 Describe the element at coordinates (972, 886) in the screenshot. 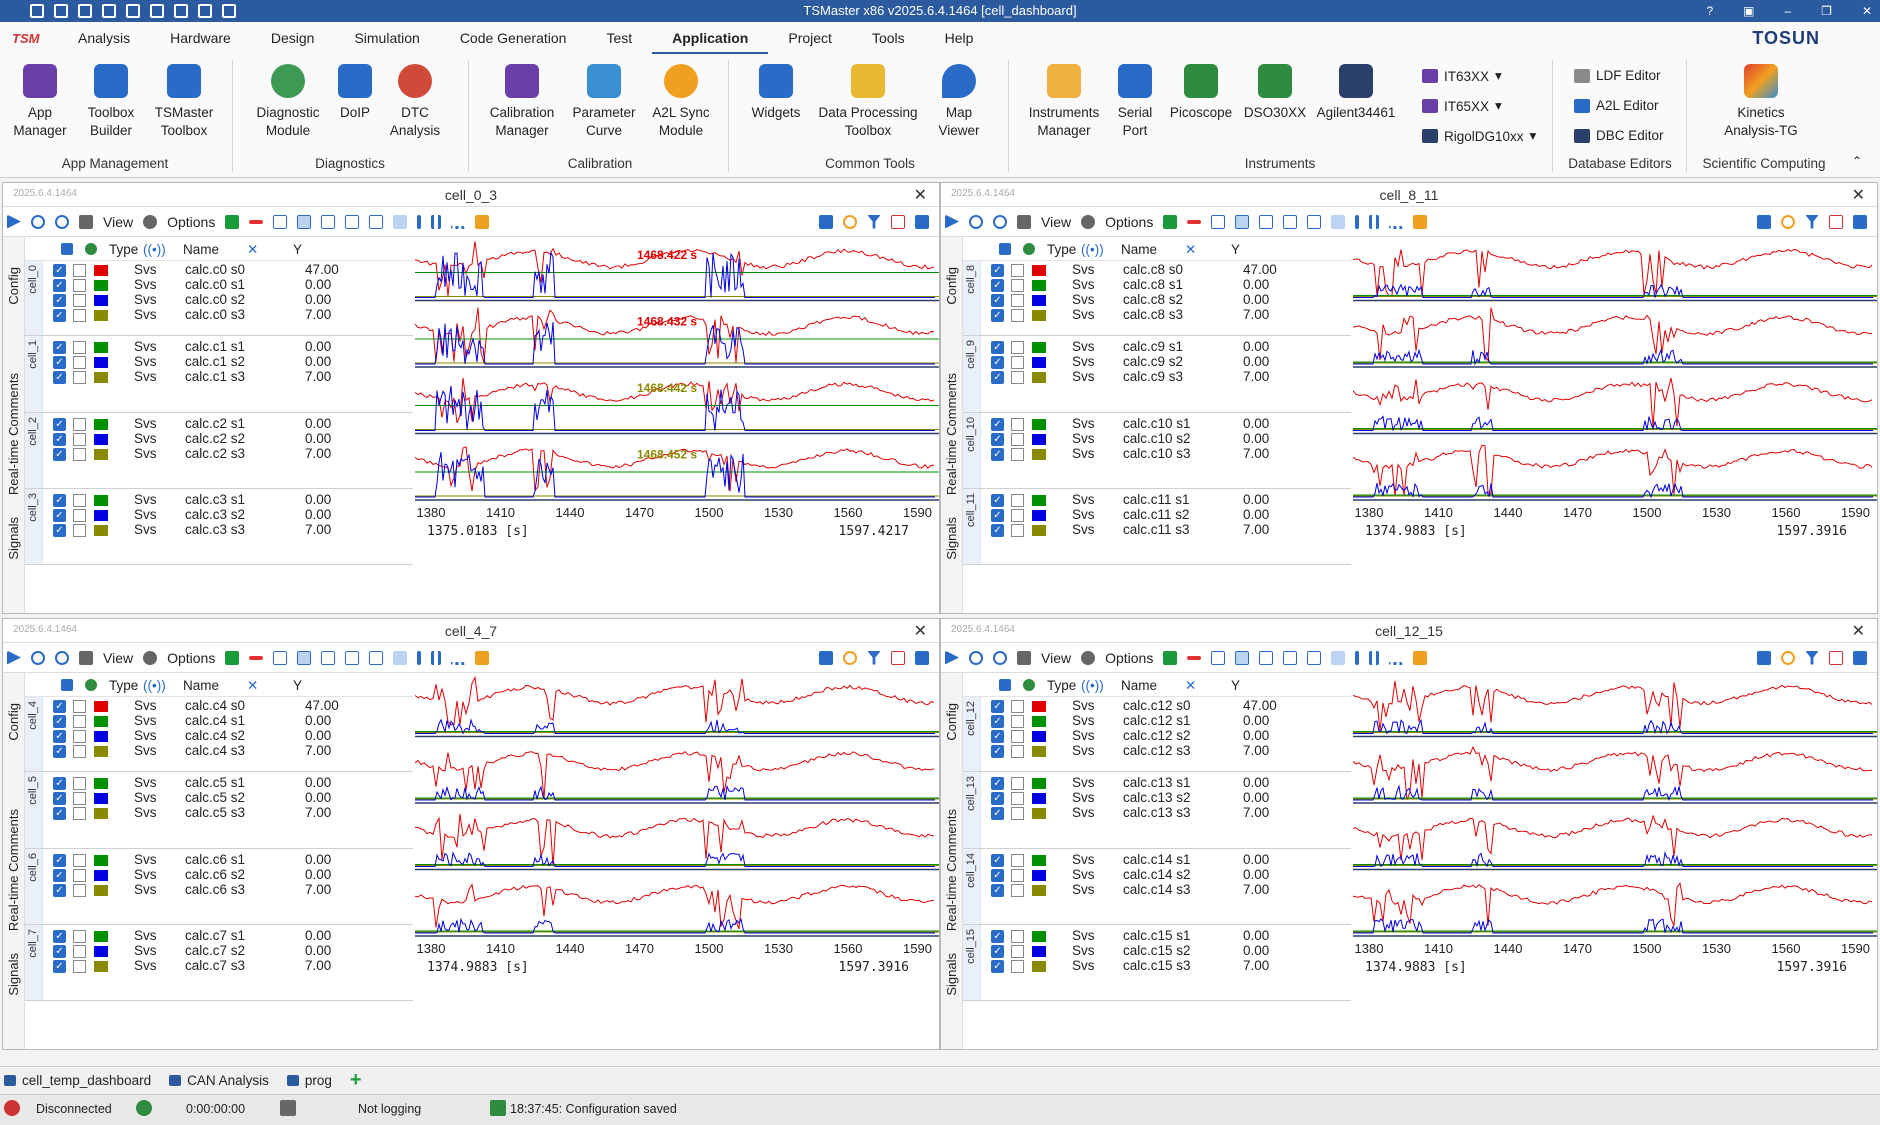

I see `group-tab: cell_14` at that location.